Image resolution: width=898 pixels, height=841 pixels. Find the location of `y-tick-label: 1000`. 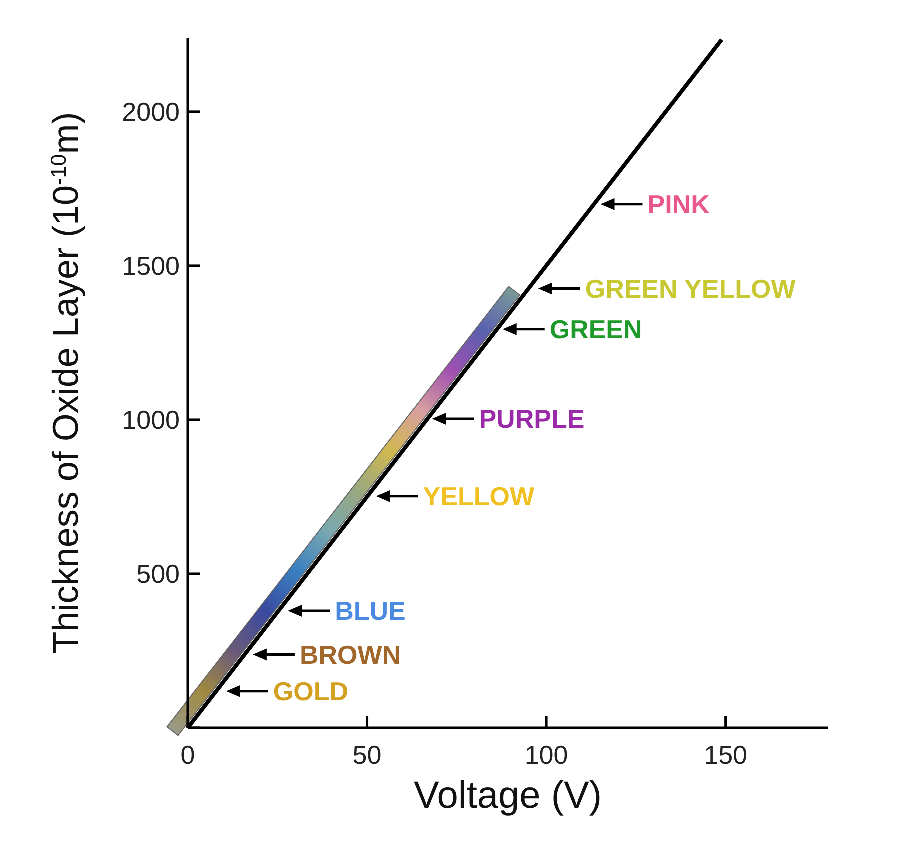

y-tick-label: 1000 is located at coordinates (151, 420).